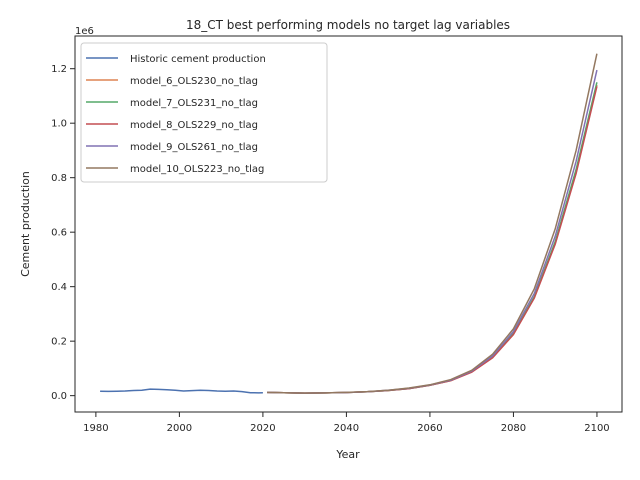  I want to click on y-axis-label: Cement production, so click(25, 224).